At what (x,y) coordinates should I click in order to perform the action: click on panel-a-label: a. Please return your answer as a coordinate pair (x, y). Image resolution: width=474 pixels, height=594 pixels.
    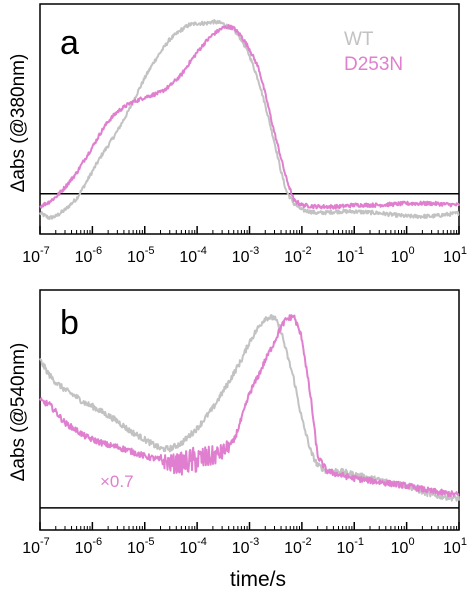
    Looking at the image, I should click on (69, 43).